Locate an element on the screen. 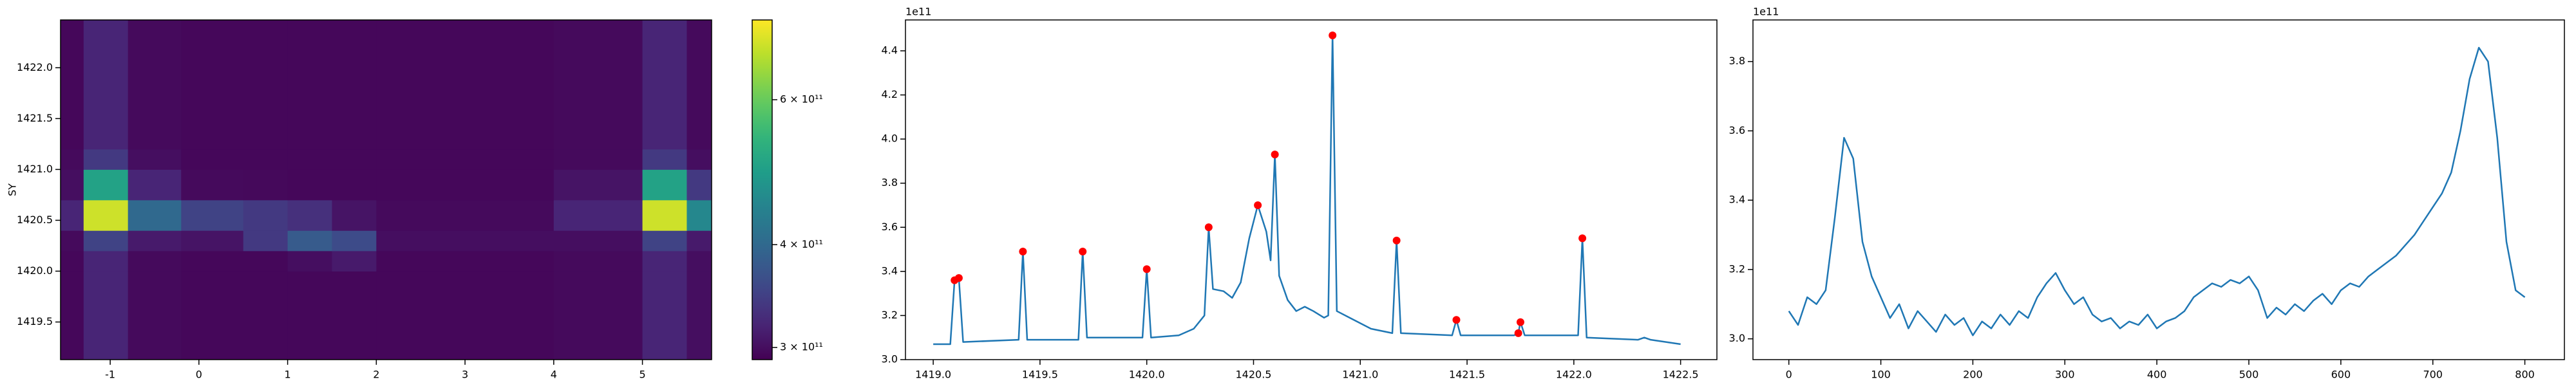 Image resolution: width=2576 pixels, height=386 pixels. colorbar is located at coordinates (762, 189).